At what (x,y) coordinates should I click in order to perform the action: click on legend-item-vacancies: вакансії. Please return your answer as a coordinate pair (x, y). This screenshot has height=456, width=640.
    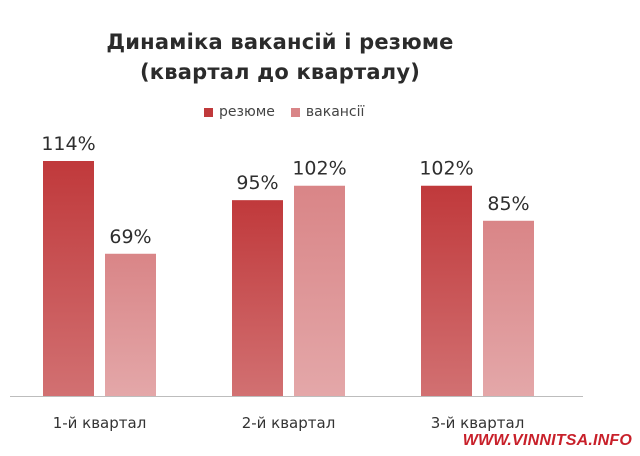
    Looking at the image, I should click on (327, 112).